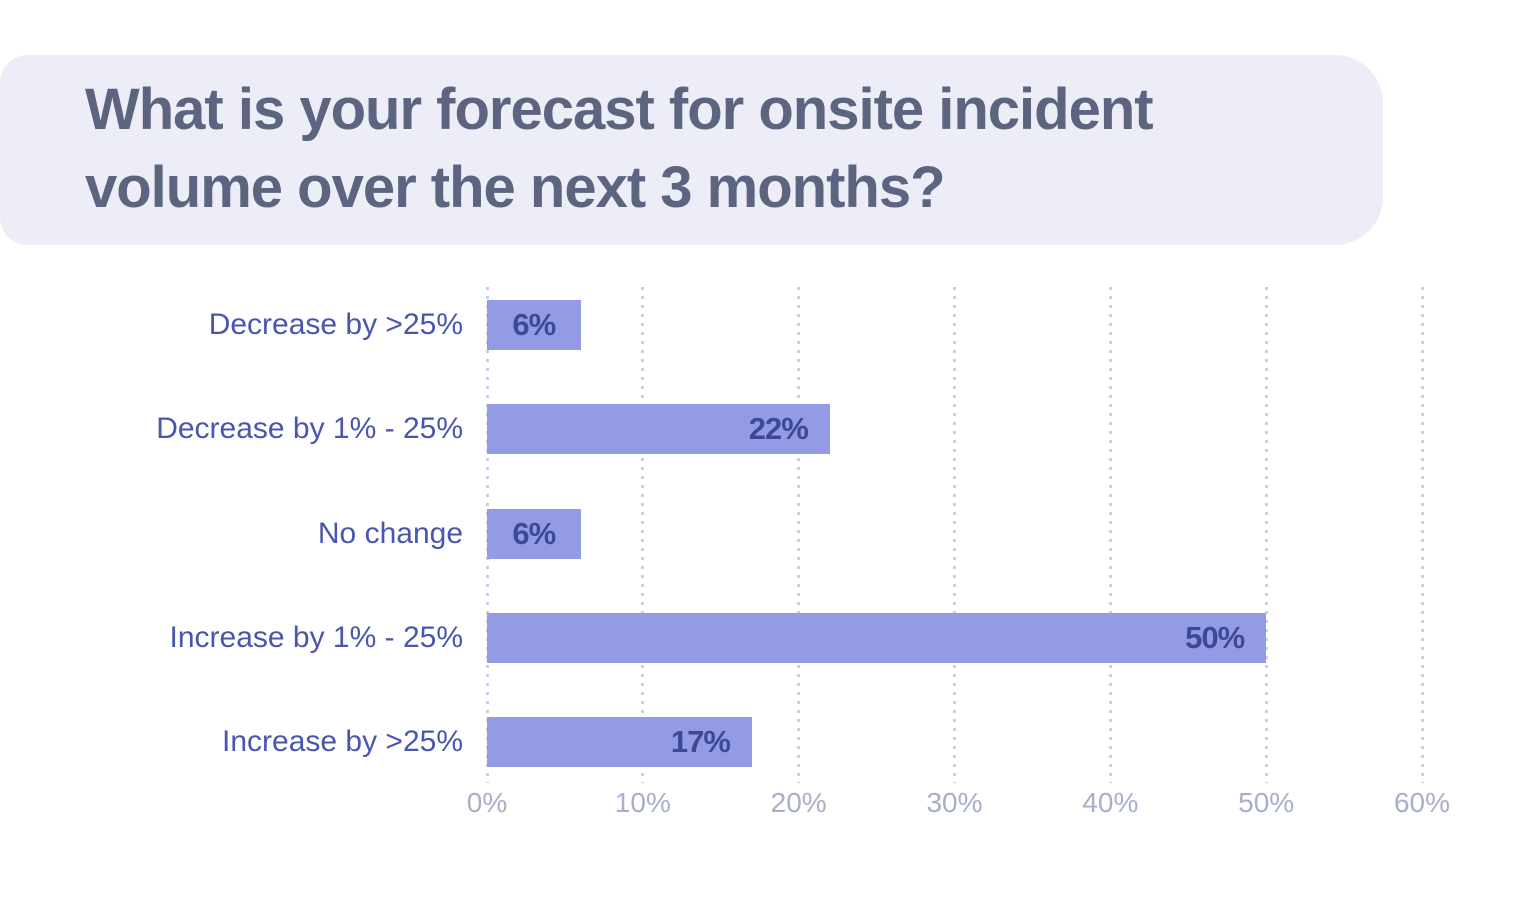 Image resolution: width=1536 pixels, height=922 pixels. What do you see at coordinates (778, 429) in the screenshot?
I see `bar-value-label: 22%` at bounding box center [778, 429].